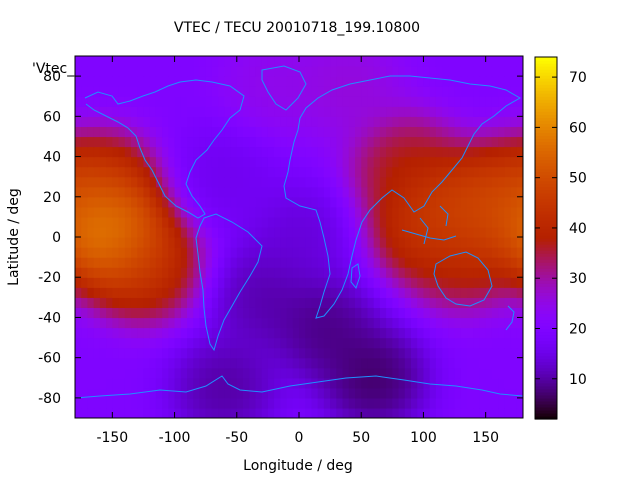  Describe the element at coordinates (14, 237) in the screenshot. I see `y-axis-label: Latitude / deg` at that location.